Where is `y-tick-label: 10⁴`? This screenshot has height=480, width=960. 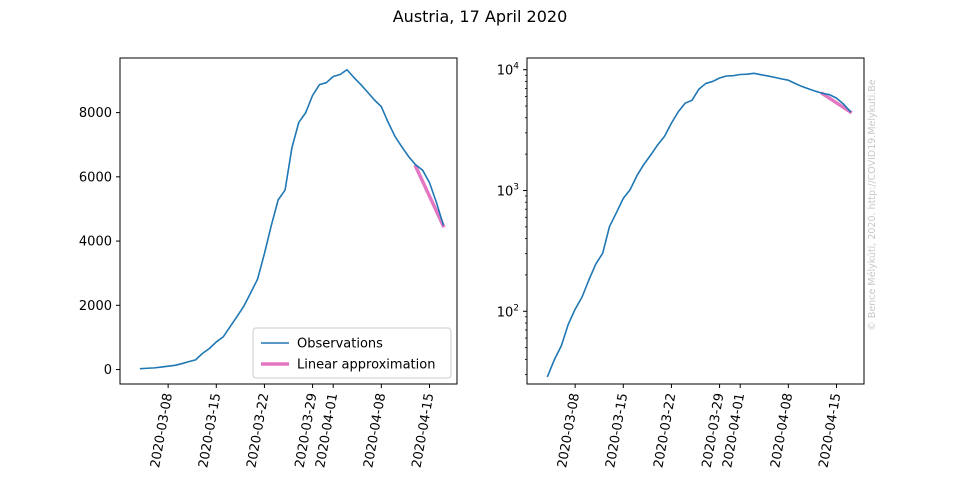 y-tick-label: 10⁴ is located at coordinates (508, 70).